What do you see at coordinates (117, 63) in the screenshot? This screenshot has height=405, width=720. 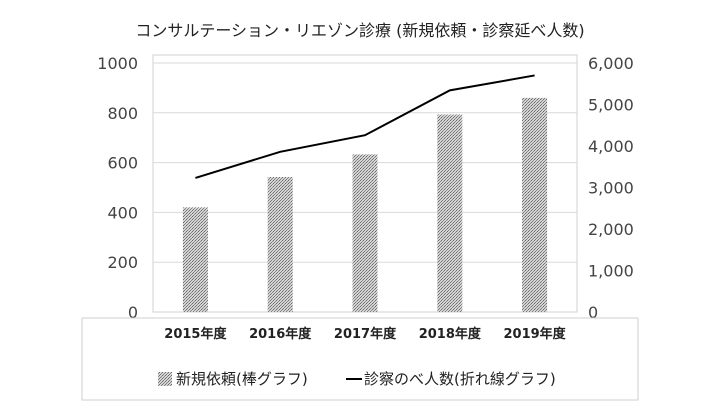 I see `left-tick-label: 1000` at bounding box center [117, 63].